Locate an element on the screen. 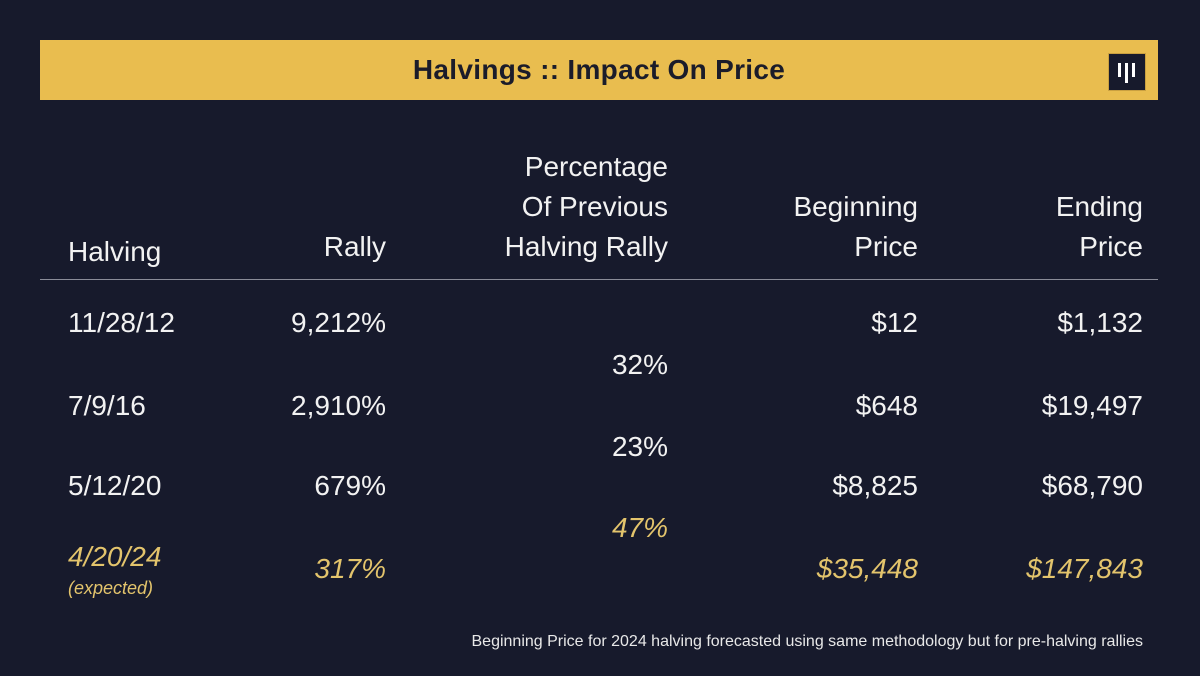 The width and height of the screenshot is (1200, 676). header-end-line2: Price is located at coordinates (1111, 246).